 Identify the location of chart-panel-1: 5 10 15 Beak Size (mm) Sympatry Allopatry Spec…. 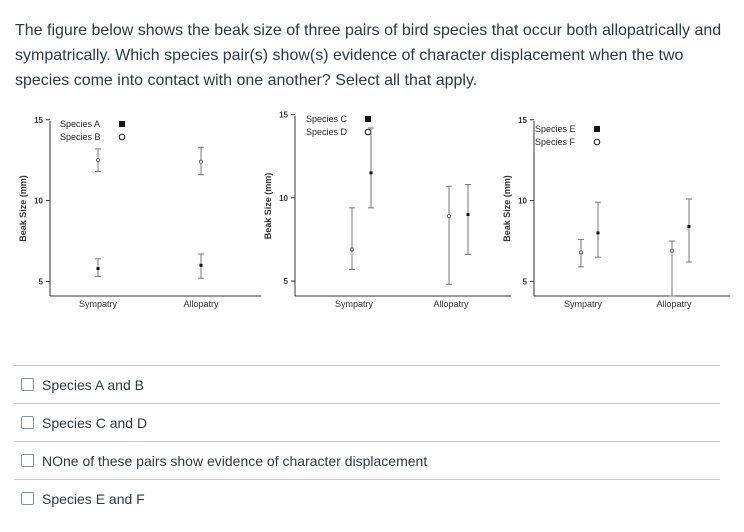
(139, 212).